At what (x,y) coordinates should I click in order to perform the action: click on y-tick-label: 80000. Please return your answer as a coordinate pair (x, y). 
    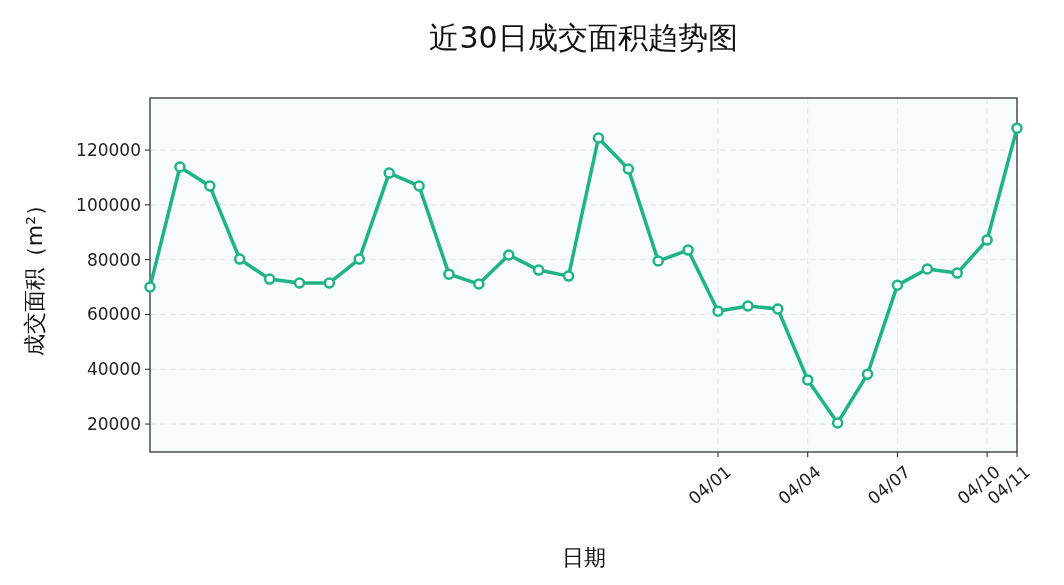
    Looking at the image, I should click on (113, 259).